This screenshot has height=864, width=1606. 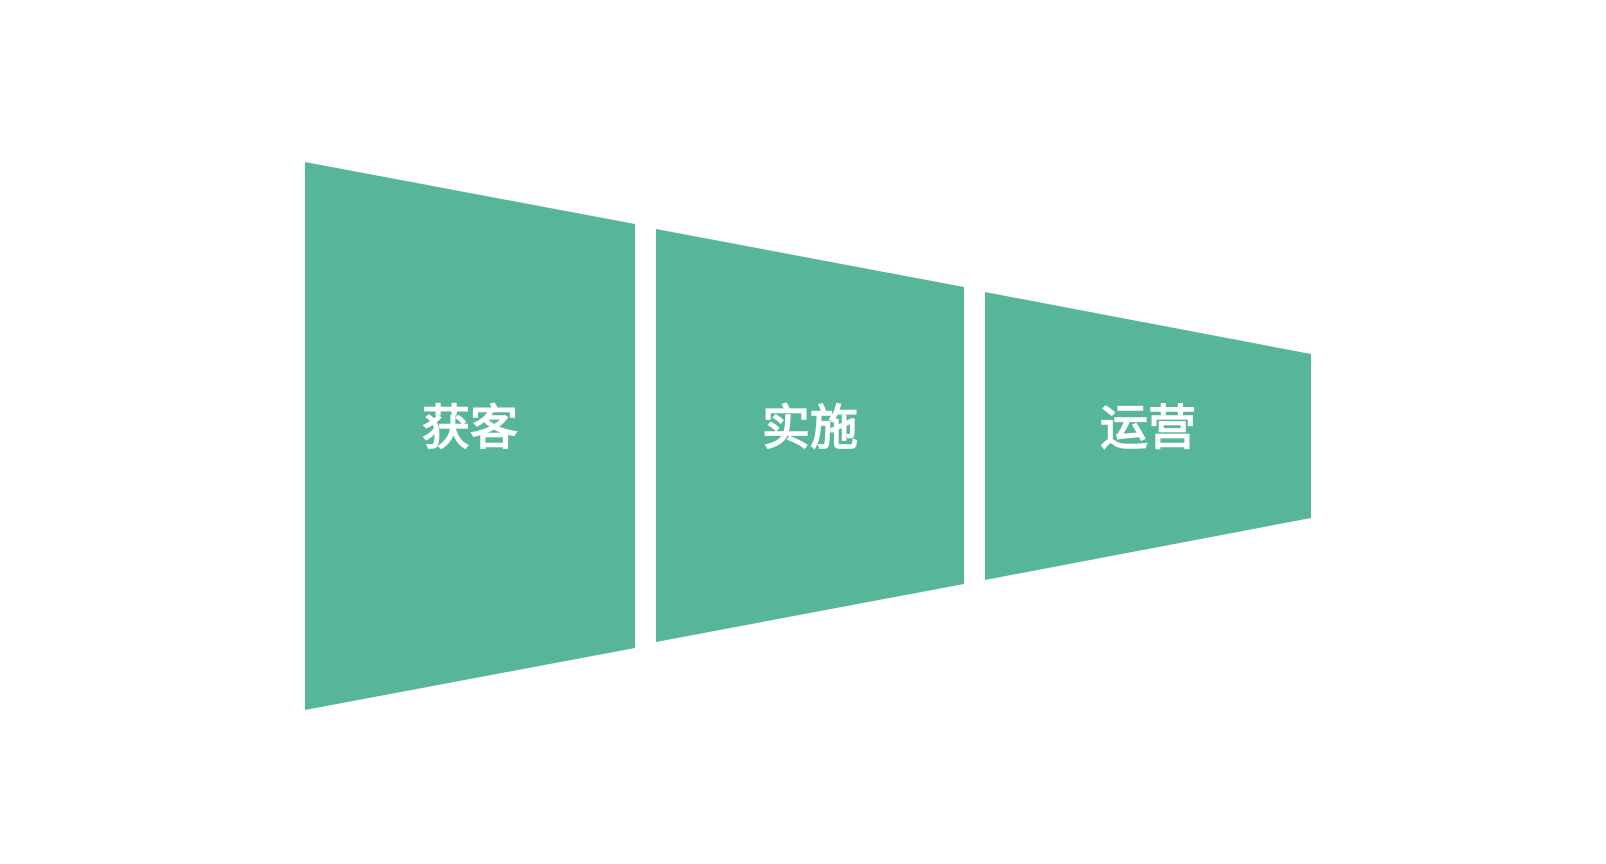 I want to click on funnel-stage-1: 获客, so click(x=470, y=436).